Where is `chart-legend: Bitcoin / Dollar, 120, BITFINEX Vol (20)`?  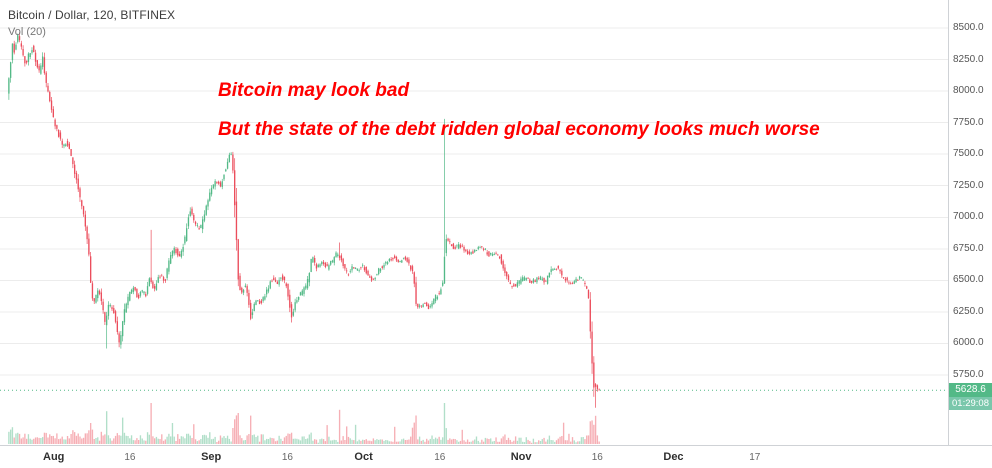 chart-legend: Bitcoin / Dollar, 120, BITFINEX Vol (20) is located at coordinates (91, 23).